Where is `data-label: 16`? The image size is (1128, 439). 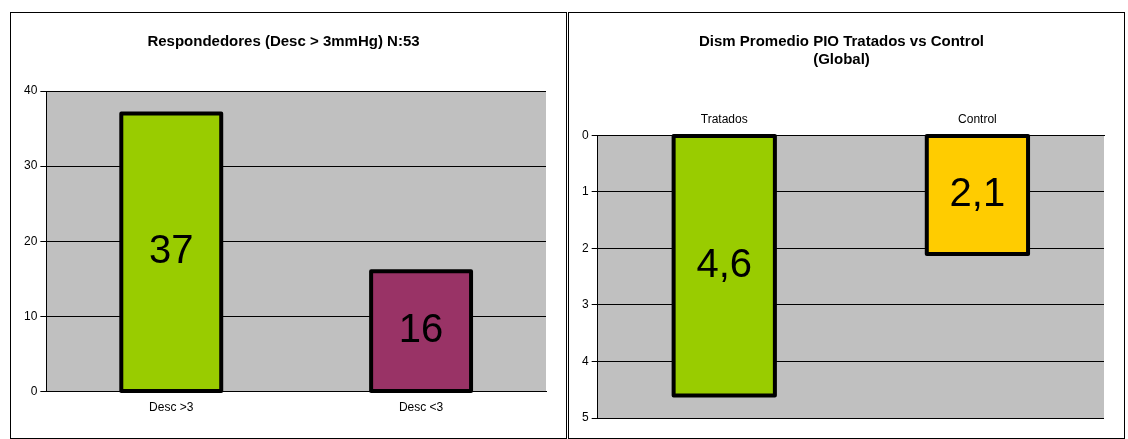 data-label: 16 is located at coordinates (421, 328).